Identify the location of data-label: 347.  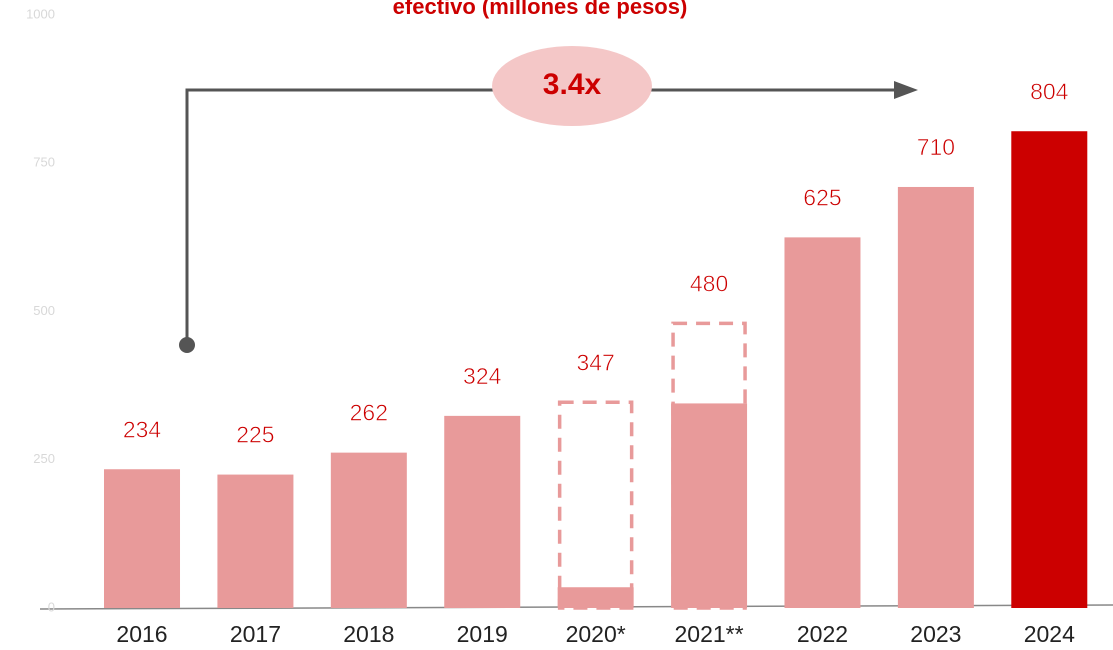
(595, 362).